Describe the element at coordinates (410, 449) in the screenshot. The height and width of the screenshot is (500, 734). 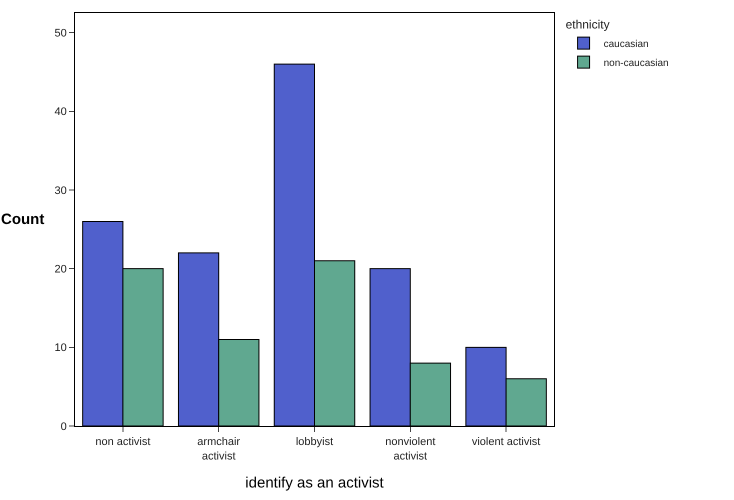
I see `x-tick-label: nonviolent activist` at that location.